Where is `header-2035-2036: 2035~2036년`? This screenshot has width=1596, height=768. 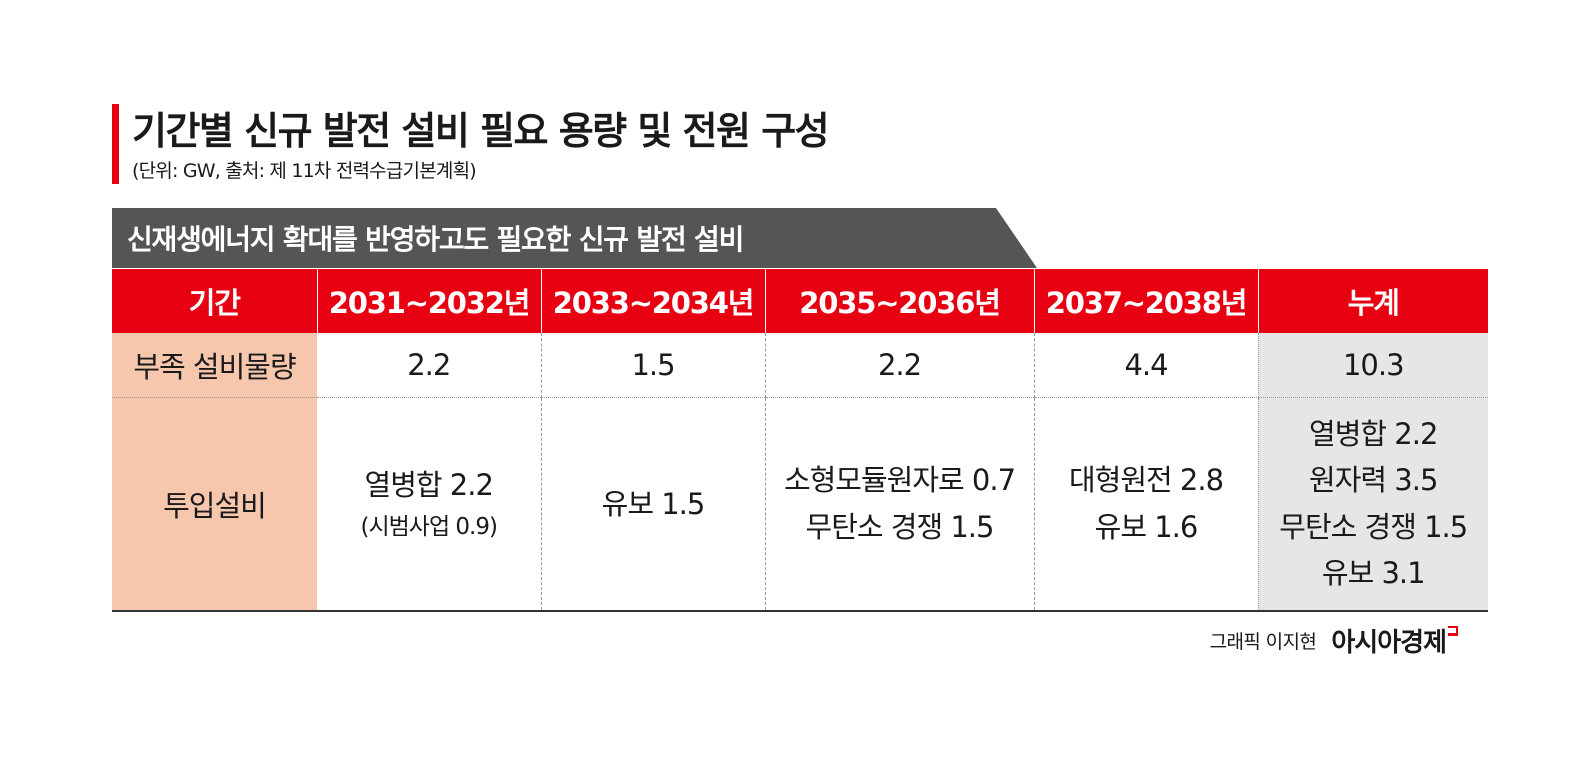
header-2035-2036: 2035~2036년 is located at coordinates (899, 301).